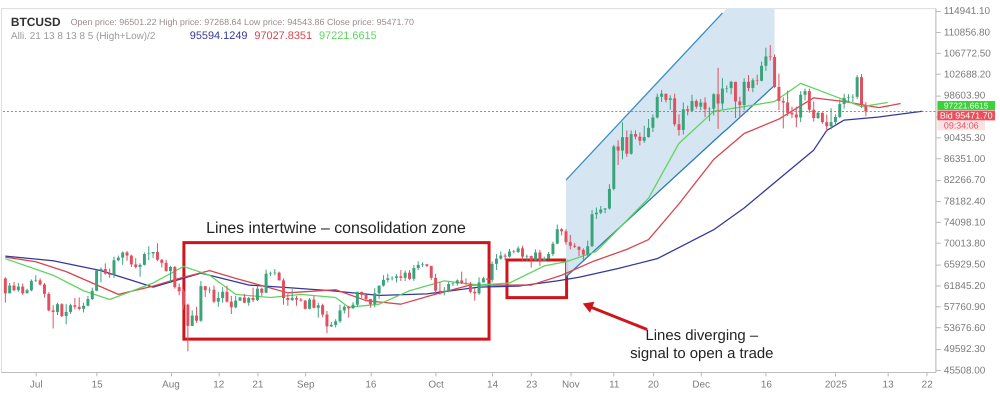 The height and width of the screenshot is (395, 1000). What do you see at coordinates (532, 384) in the screenshot?
I see `x-tick-label: 23` at bounding box center [532, 384].